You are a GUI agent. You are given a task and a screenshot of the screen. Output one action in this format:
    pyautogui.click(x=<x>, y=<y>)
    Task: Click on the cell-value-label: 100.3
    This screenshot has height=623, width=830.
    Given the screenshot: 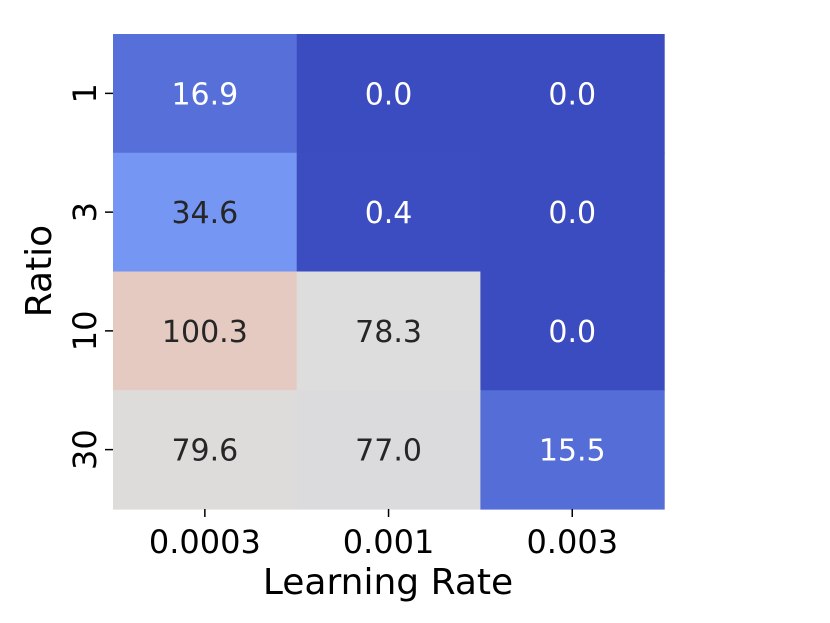 What is the action you would take?
    pyautogui.click(x=205, y=332)
    